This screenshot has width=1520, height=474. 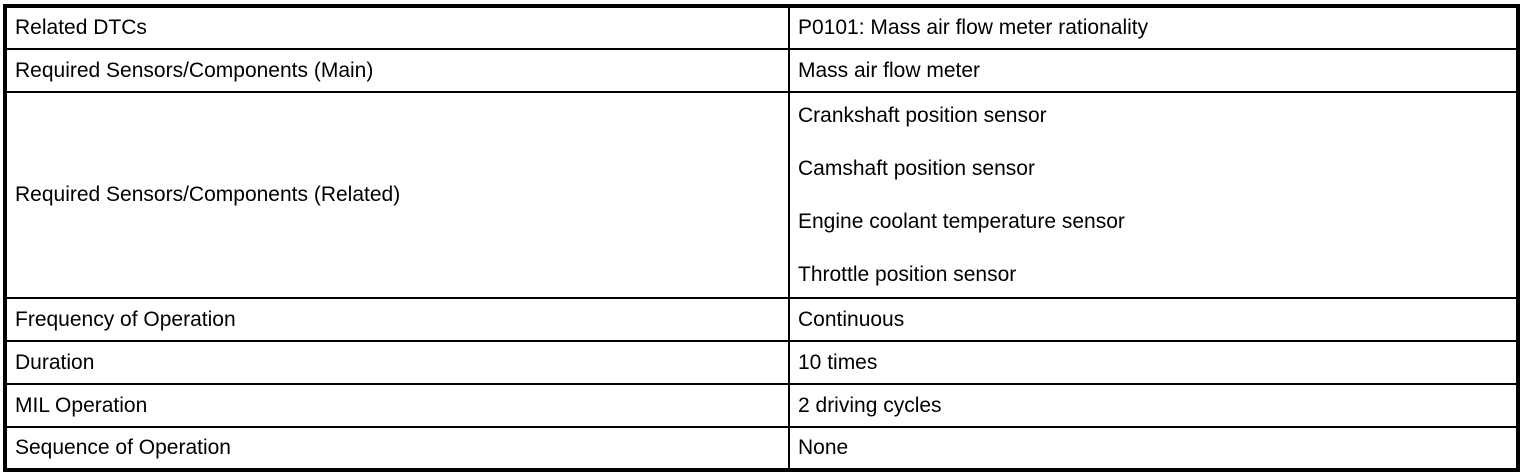 I want to click on row-value: 2 driving cycles, so click(x=1153, y=405).